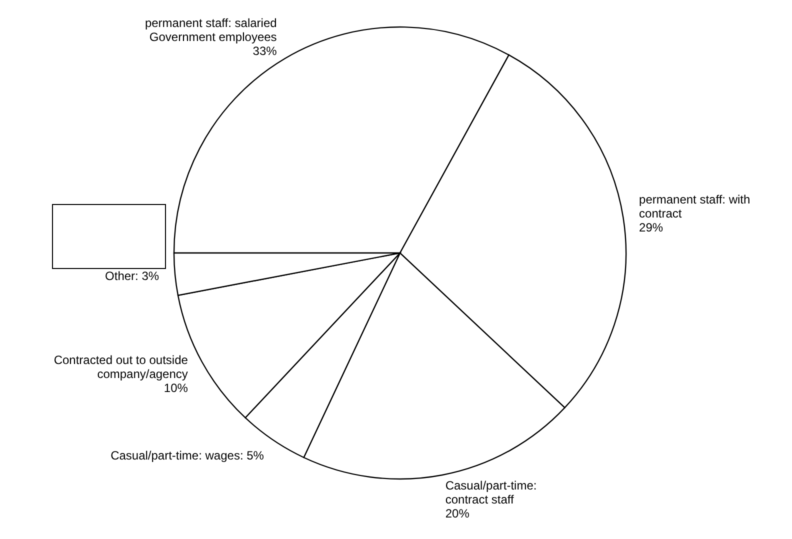 The height and width of the screenshot is (539, 792). Describe the element at coordinates (187, 455) in the screenshot. I see `slice-label: Casual/part-time: wages: 5%` at that location.